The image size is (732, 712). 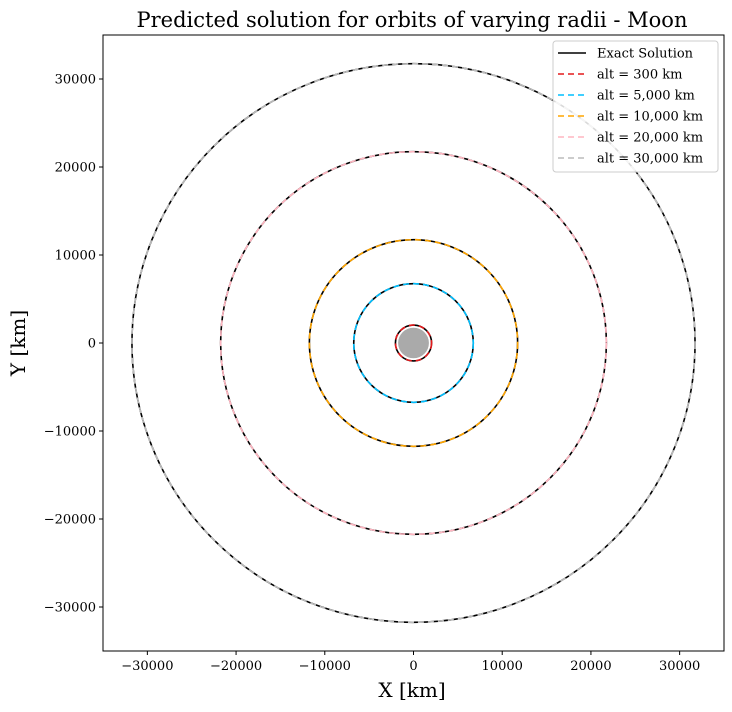 I want to click on x-tick-label: −30000, so click(x=147, y=666).